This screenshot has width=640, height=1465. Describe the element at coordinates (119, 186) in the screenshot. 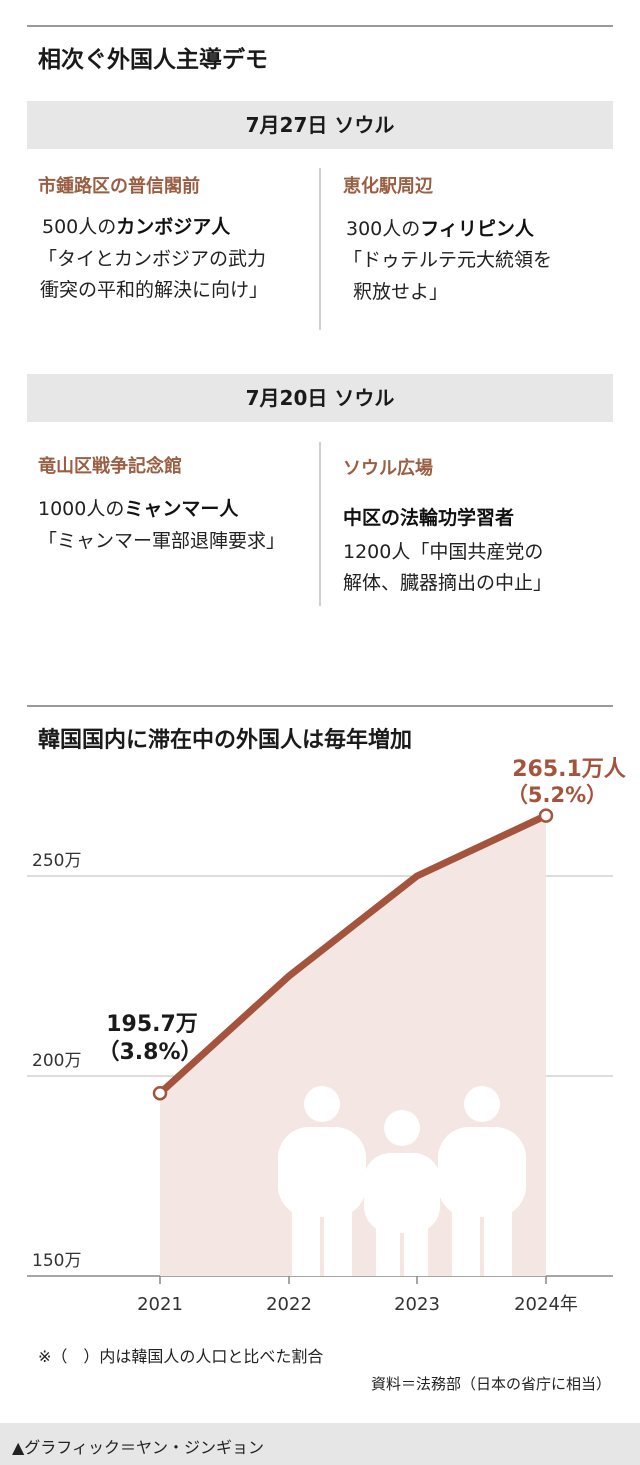

I see `event-location: 市鍾路区の普信閣前` at that location.